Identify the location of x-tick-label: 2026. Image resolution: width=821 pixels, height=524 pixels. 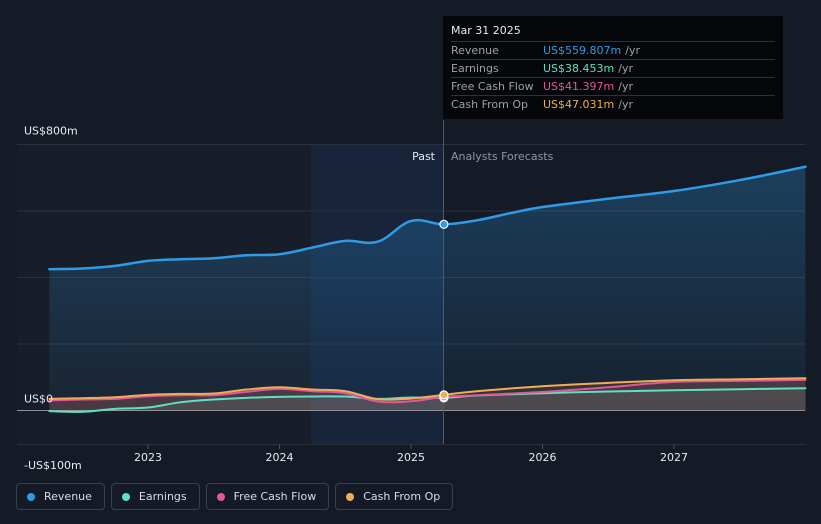
(543, 457).